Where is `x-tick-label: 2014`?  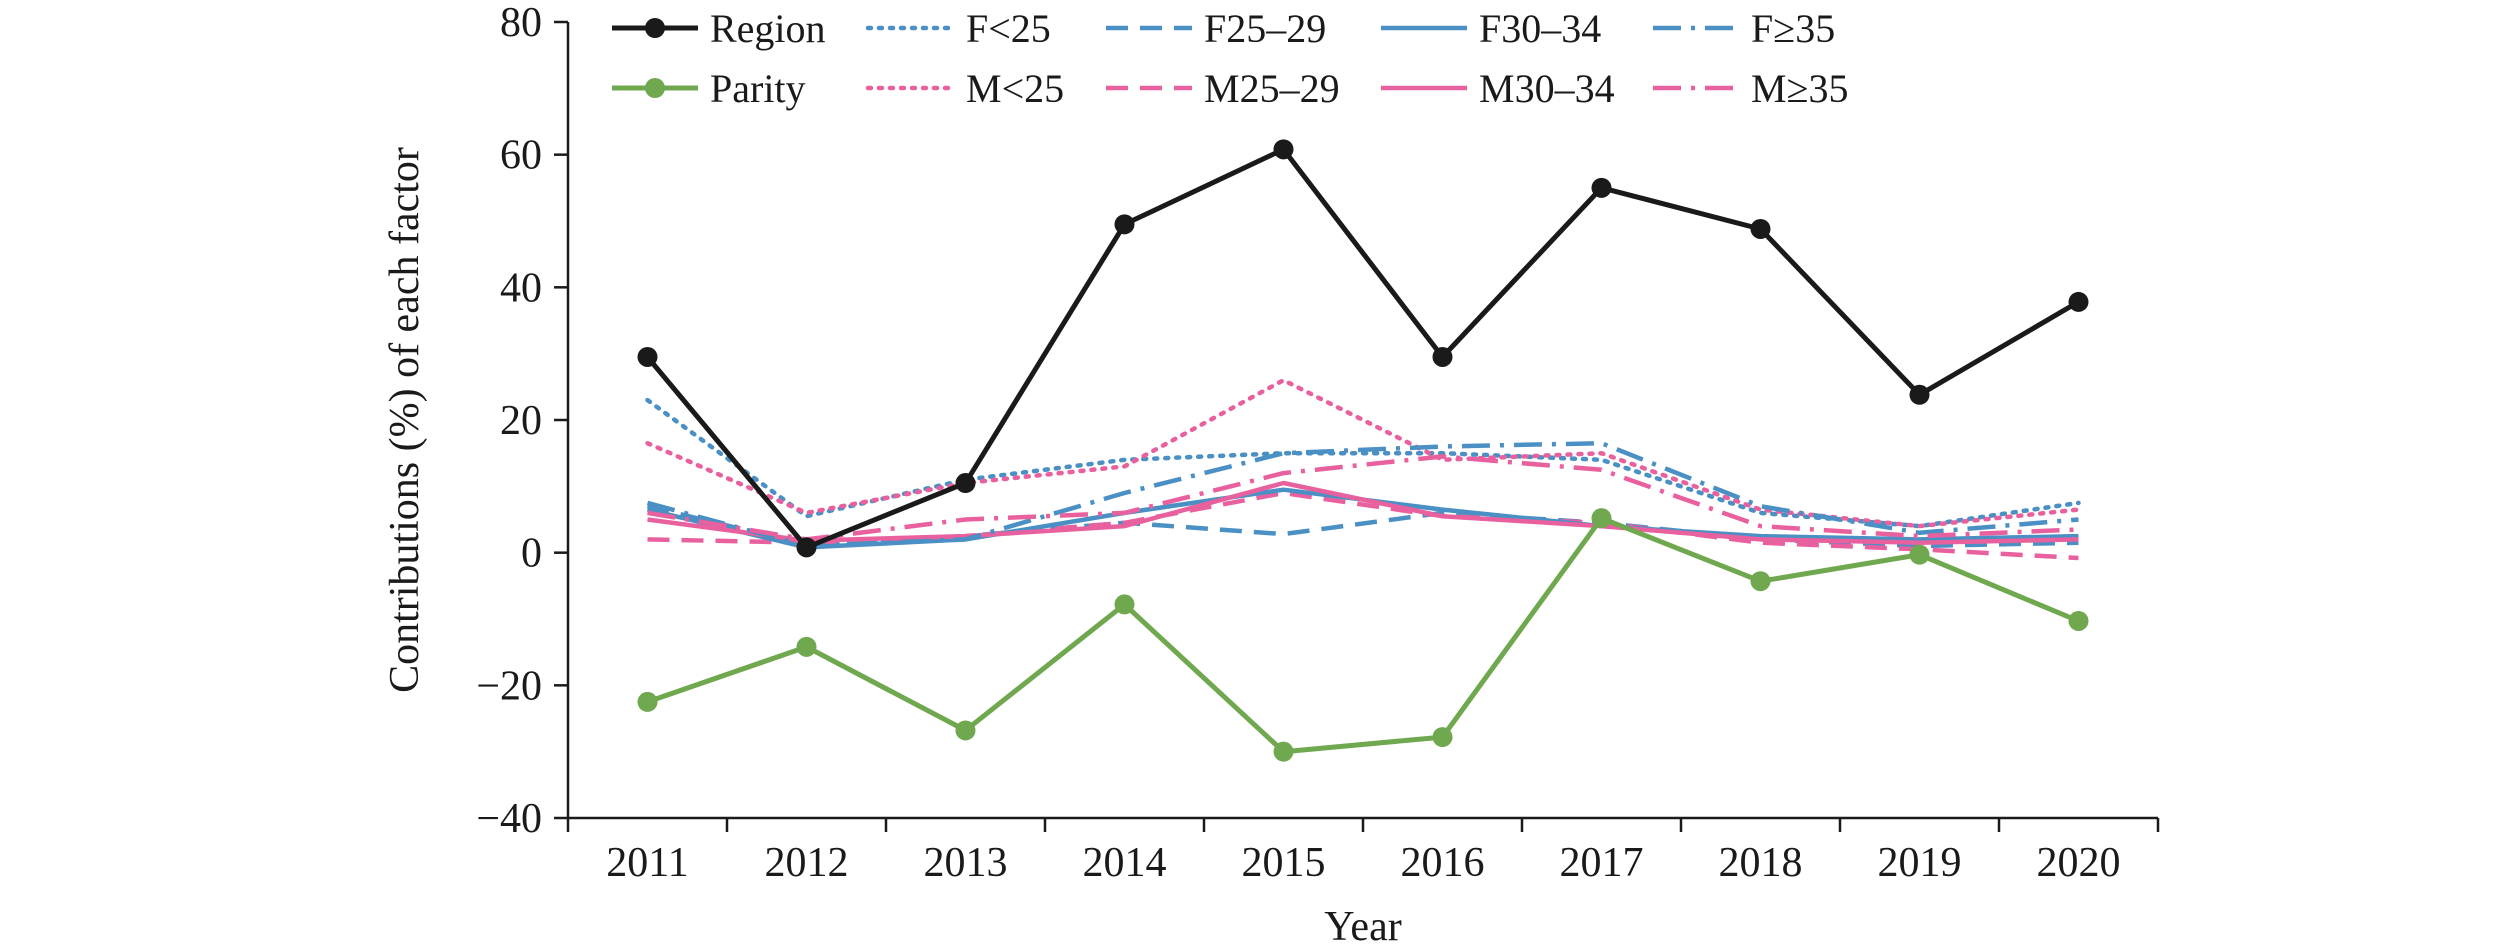 x-tick-label: 2014 is located at coordinates (1125, 863).